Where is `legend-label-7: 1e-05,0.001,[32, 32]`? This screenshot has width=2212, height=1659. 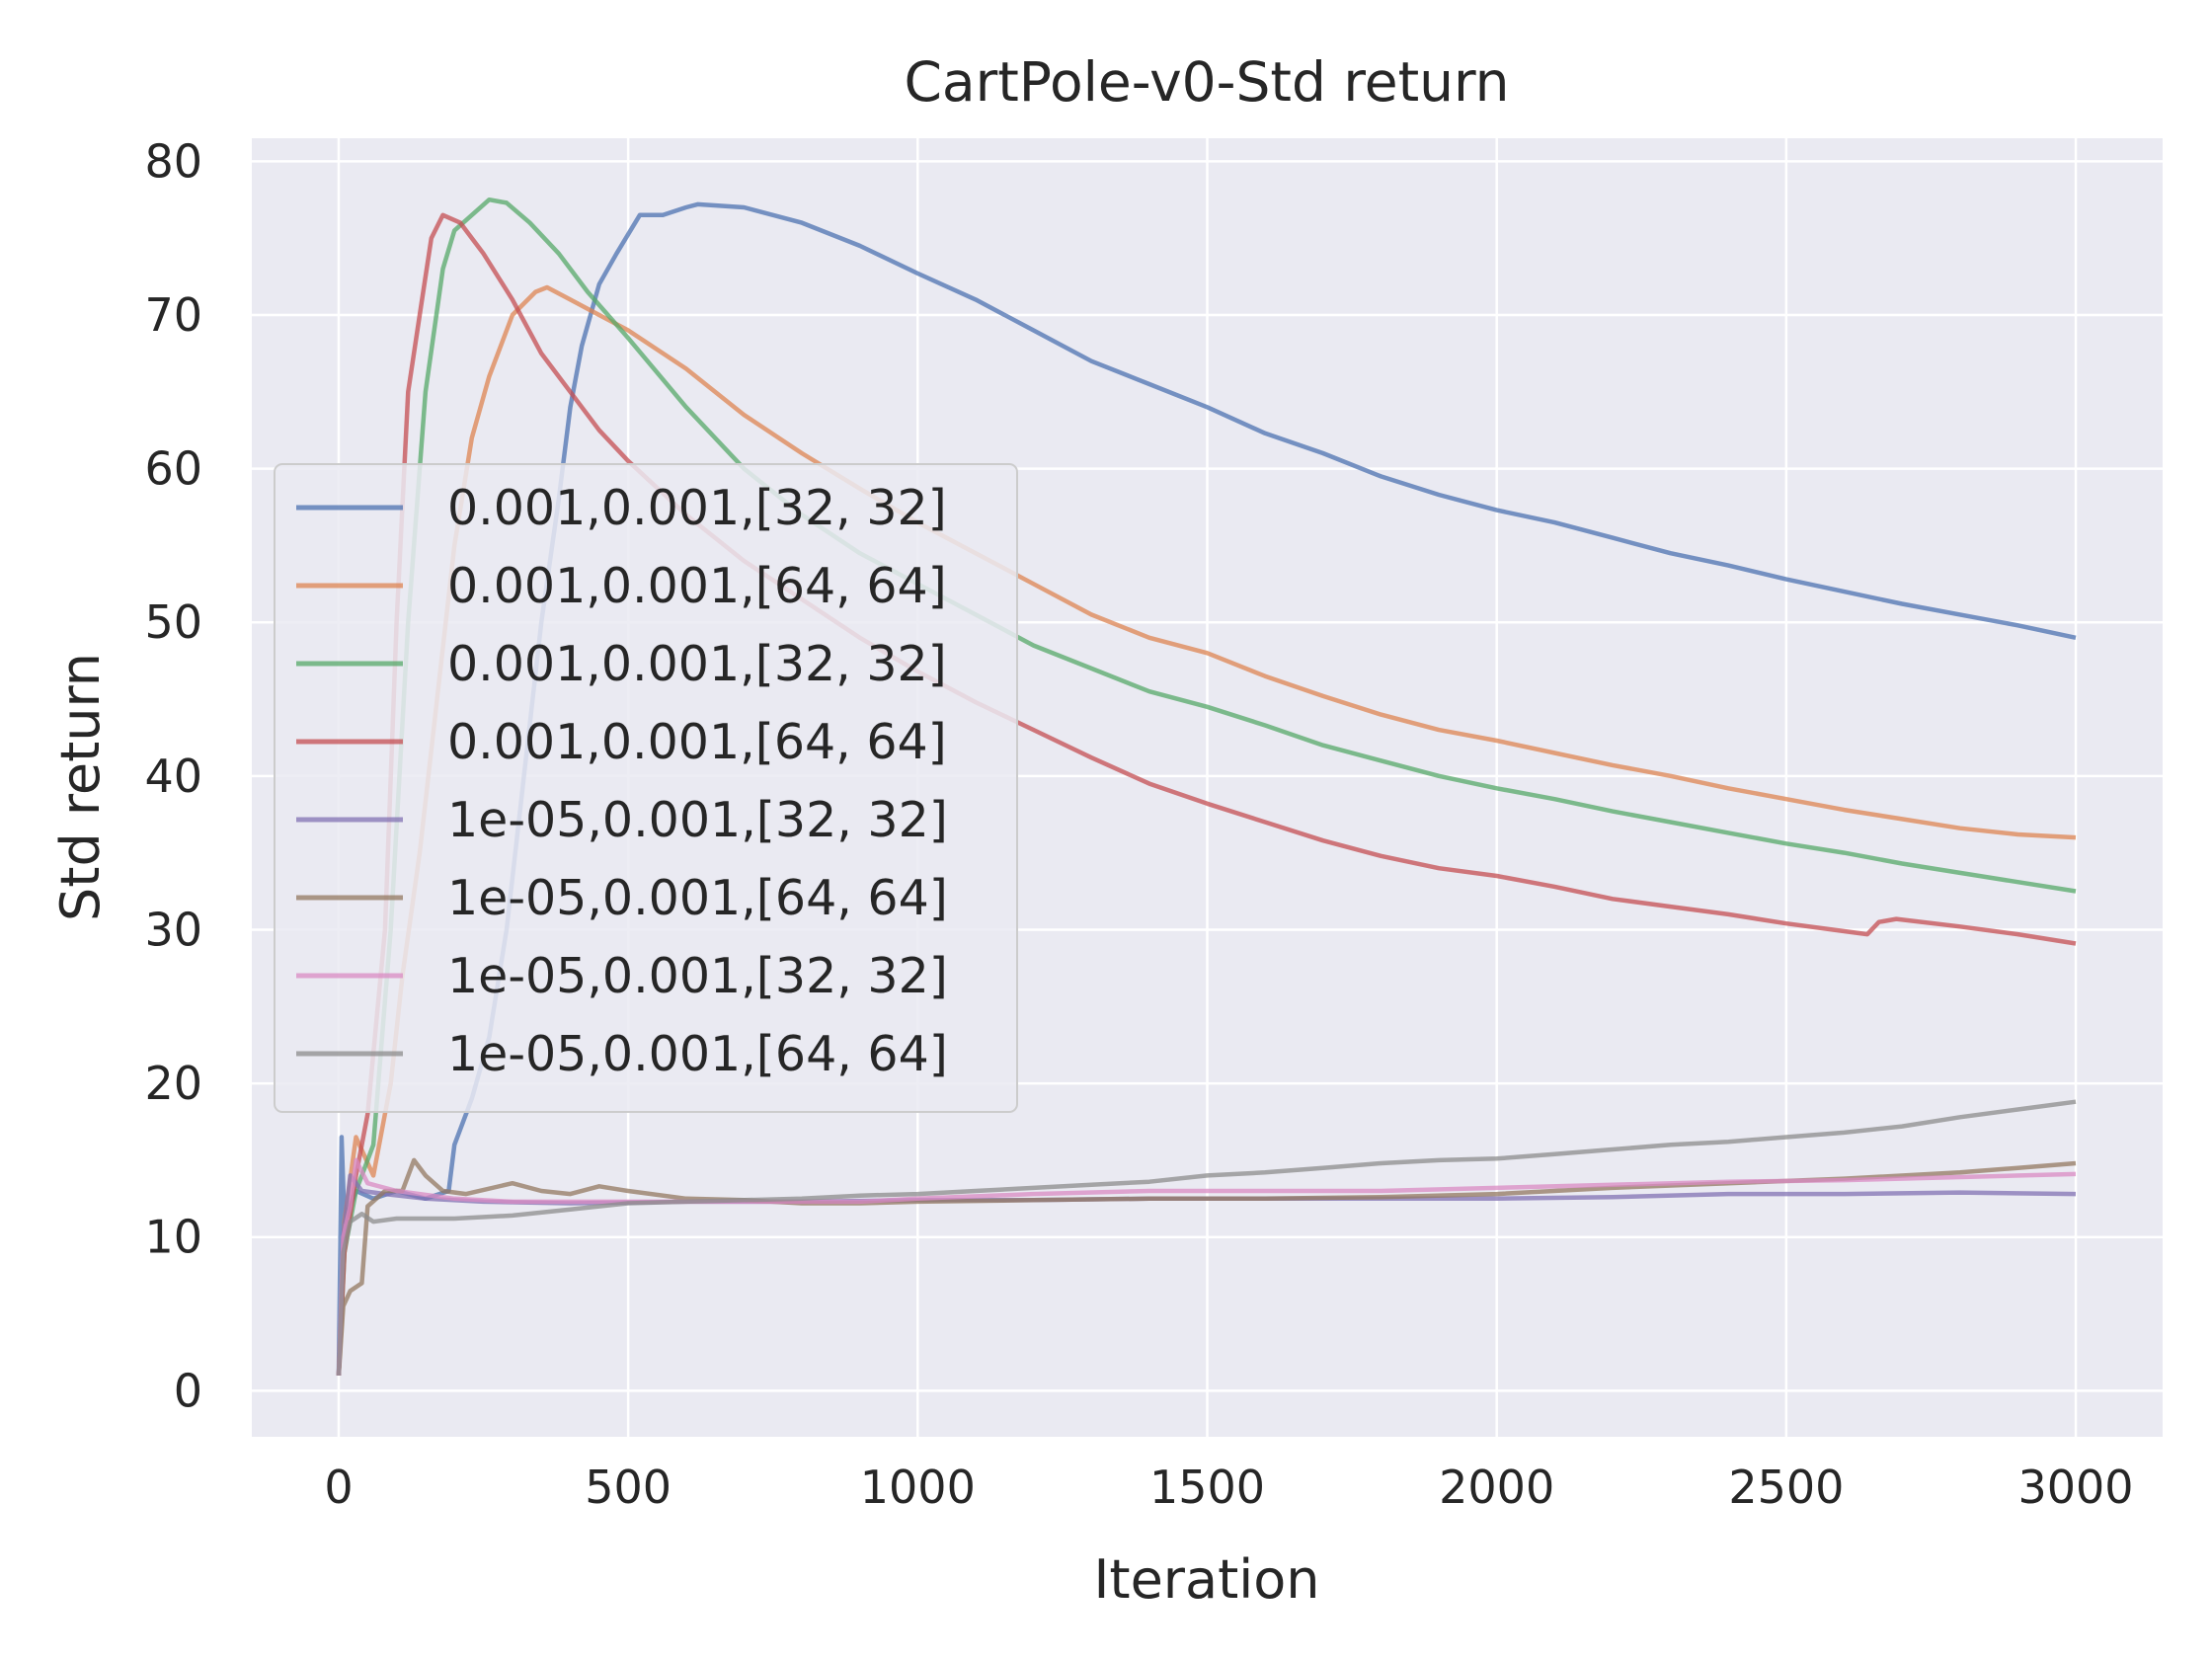
legend-label-7: 1e-05,0.001,[32, 32] is located at coordinates (698, 976).